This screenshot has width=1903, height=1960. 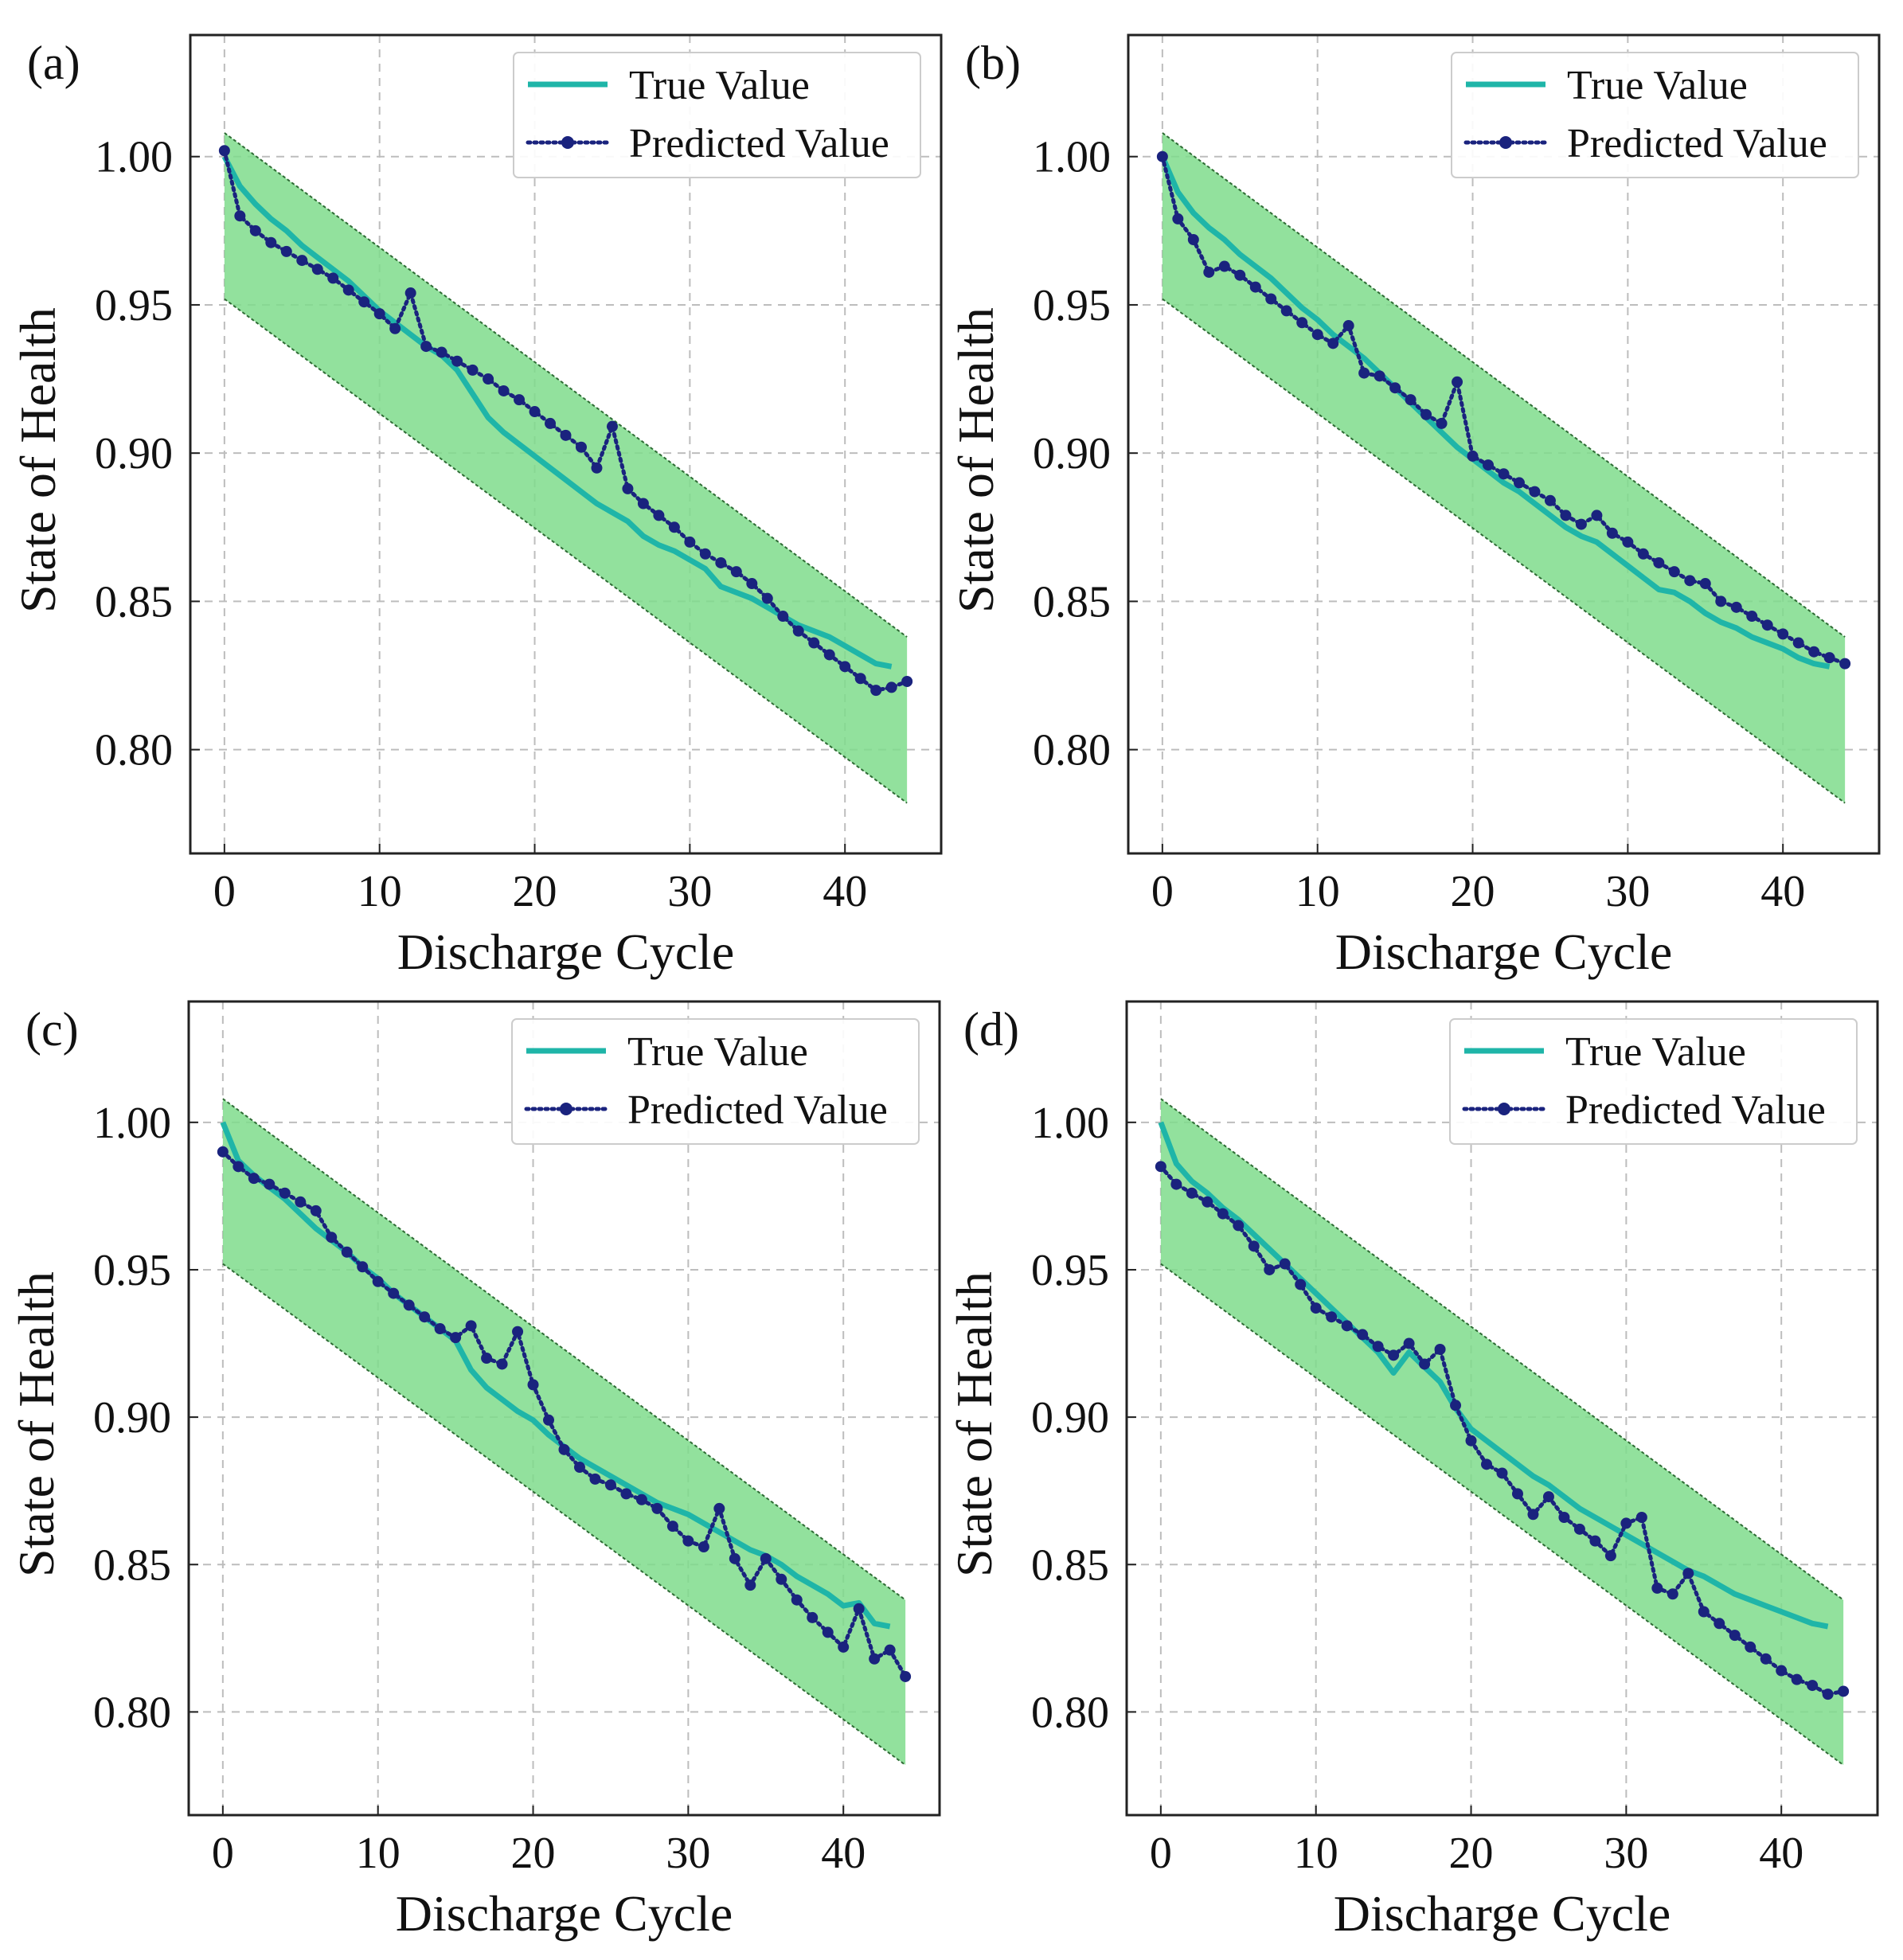 I want to click on x-tick-label: 30, so click(x=688, y=1853).